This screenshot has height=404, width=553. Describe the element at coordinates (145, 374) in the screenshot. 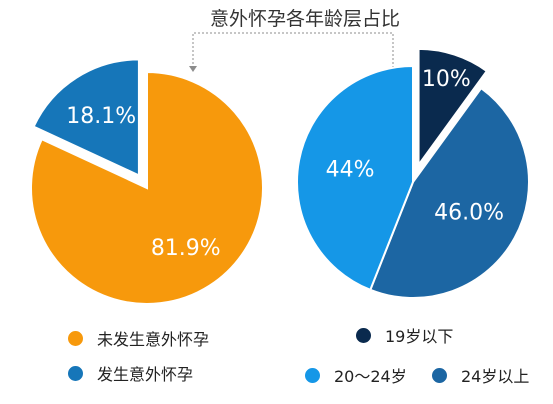

I see `legend-label: 发生意外怀孕` at that location.